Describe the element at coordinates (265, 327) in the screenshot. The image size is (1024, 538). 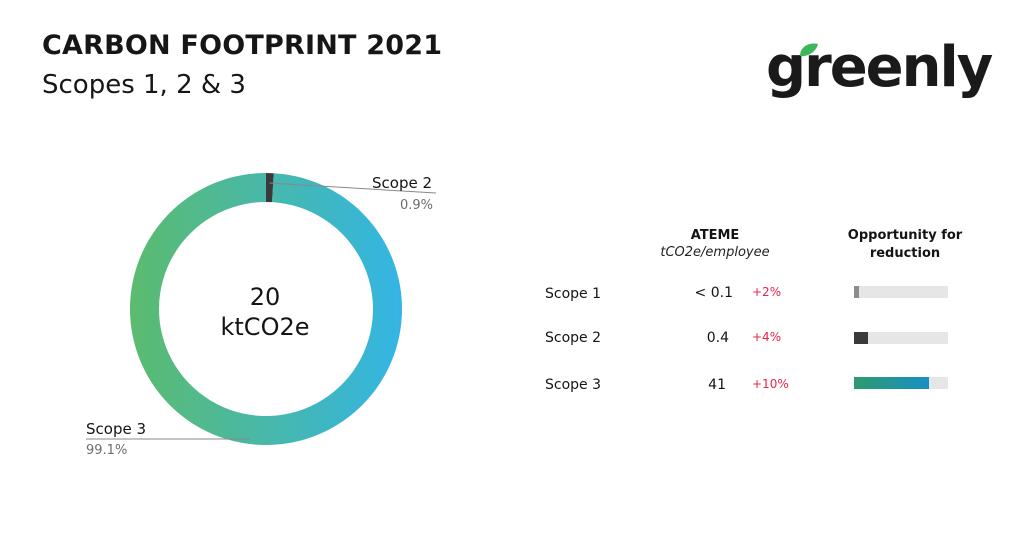
I see `total-unit: ktCO2e` at that location.